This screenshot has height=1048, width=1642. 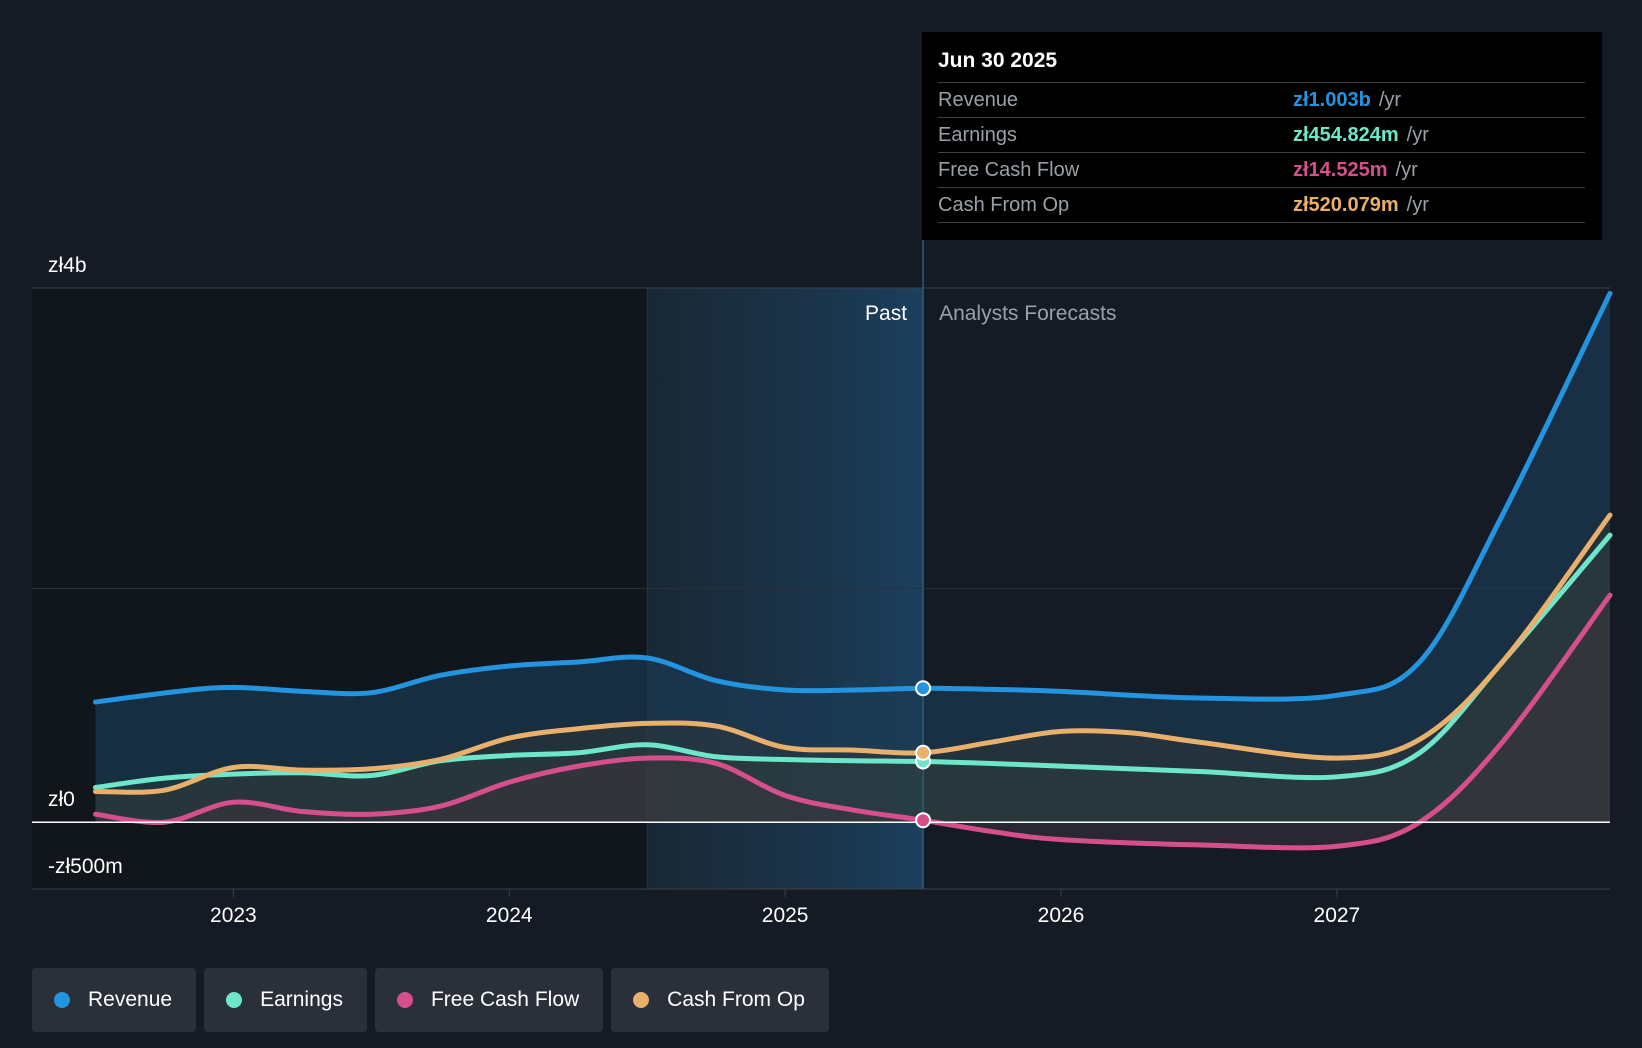 I want to click on x-tick-label: 2026, so click(x=1061, y=915).